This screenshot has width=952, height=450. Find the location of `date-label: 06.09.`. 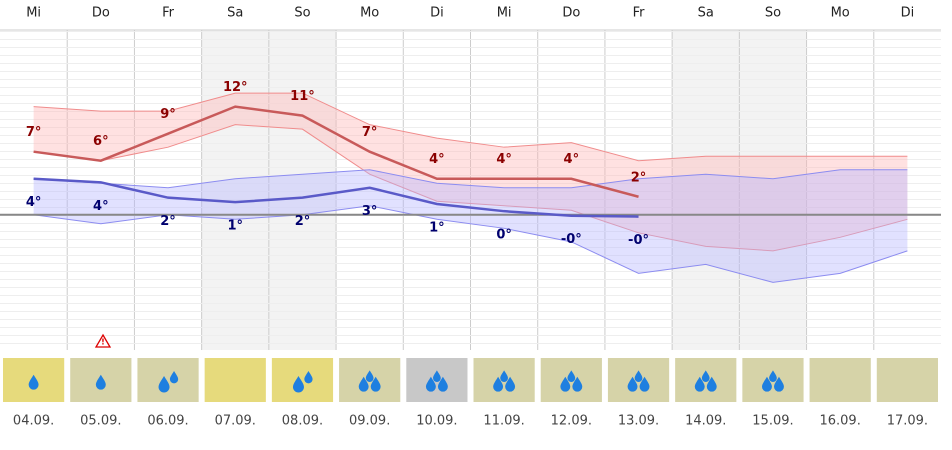

date-label: 06.09. is located at coordinates (167, 421).